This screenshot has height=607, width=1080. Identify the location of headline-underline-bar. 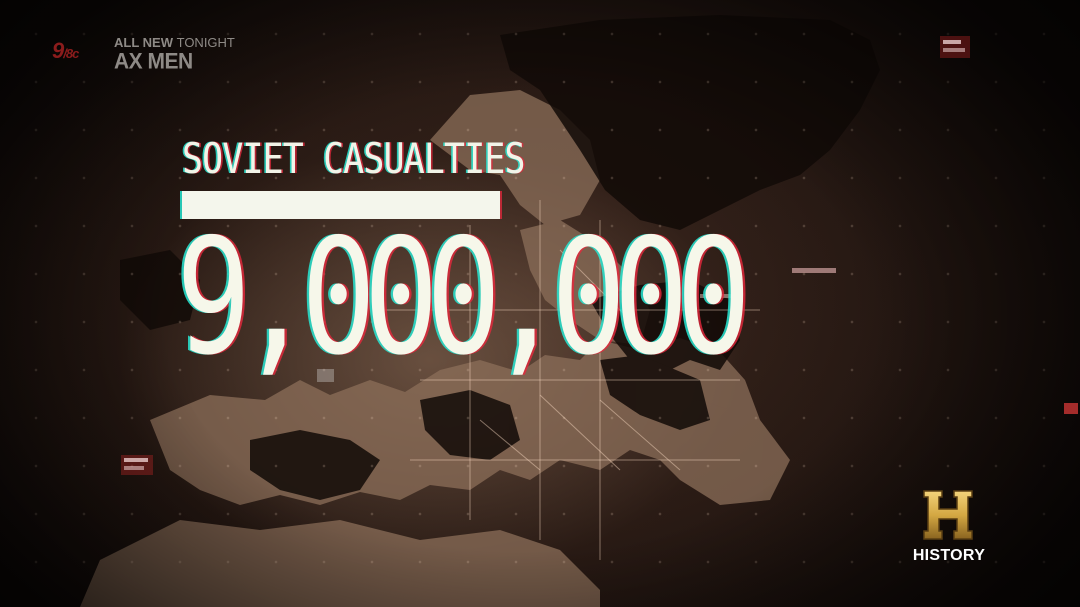
(341, 205).